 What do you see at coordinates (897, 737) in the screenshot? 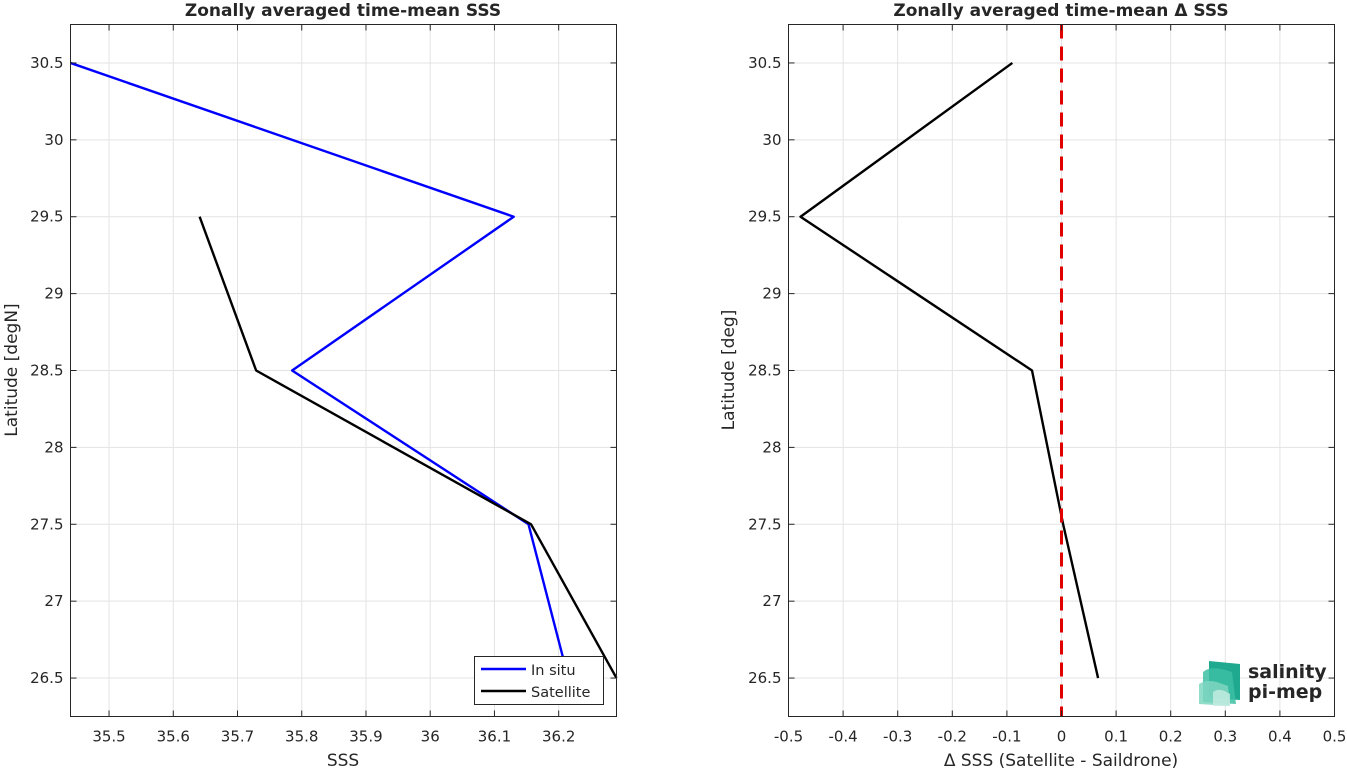
I see `x-tick-label: -0.3` at bounding box center [897, 737].